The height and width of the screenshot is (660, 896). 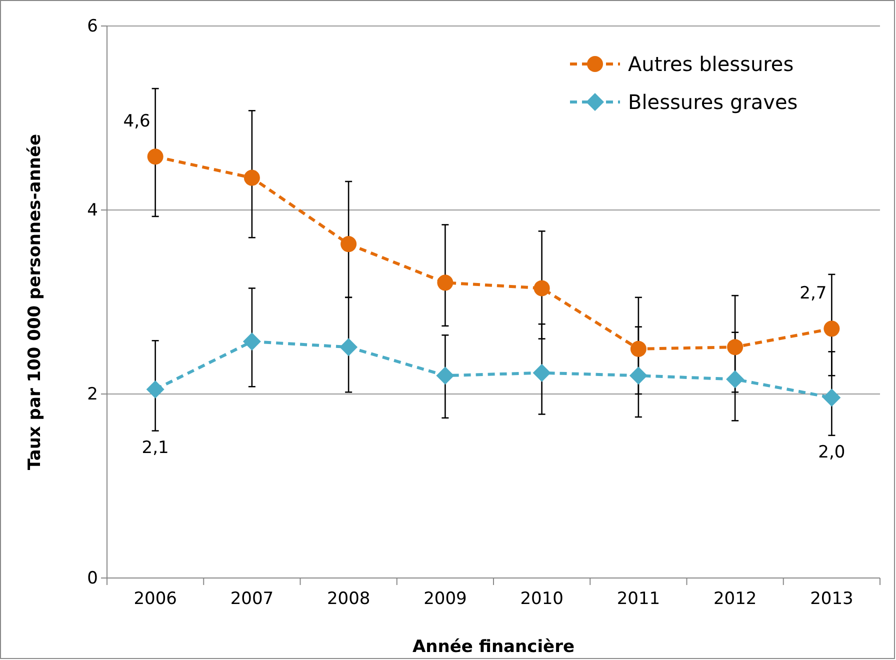 I want to click on data-label: 2,7, so click(x=813, y=294).